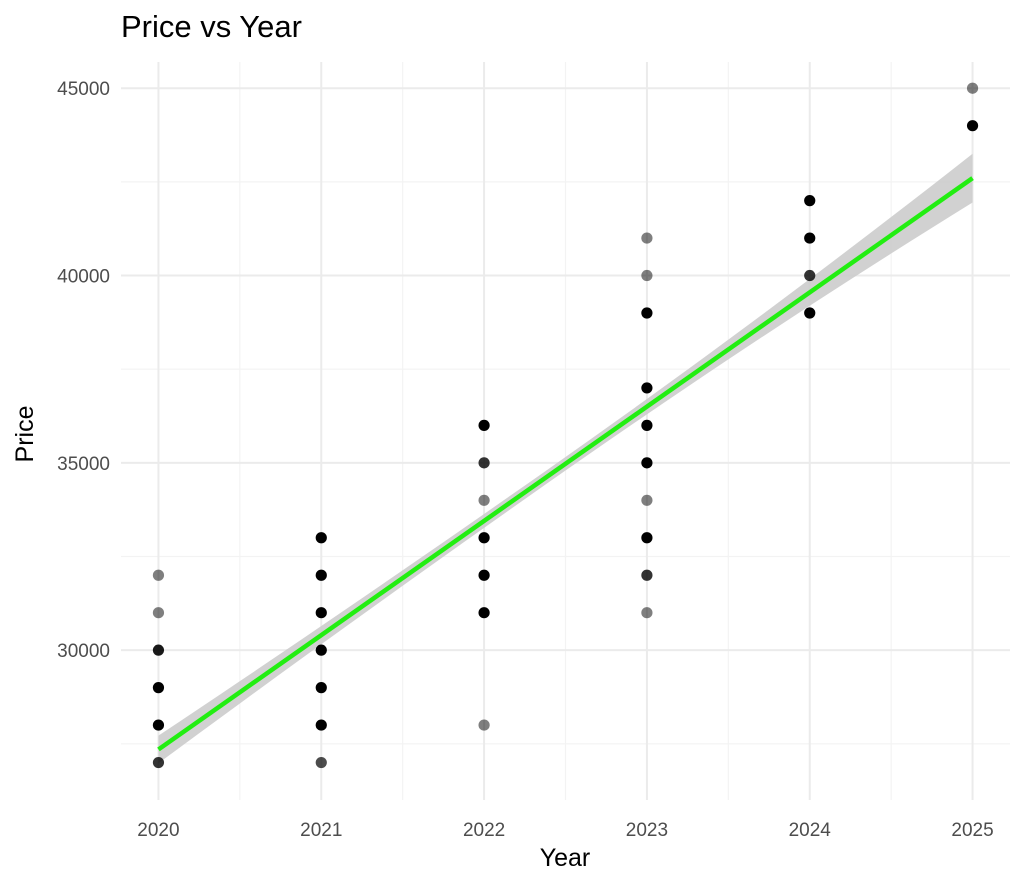  I want to click on x-axis-title: Year, so click(565, 858).